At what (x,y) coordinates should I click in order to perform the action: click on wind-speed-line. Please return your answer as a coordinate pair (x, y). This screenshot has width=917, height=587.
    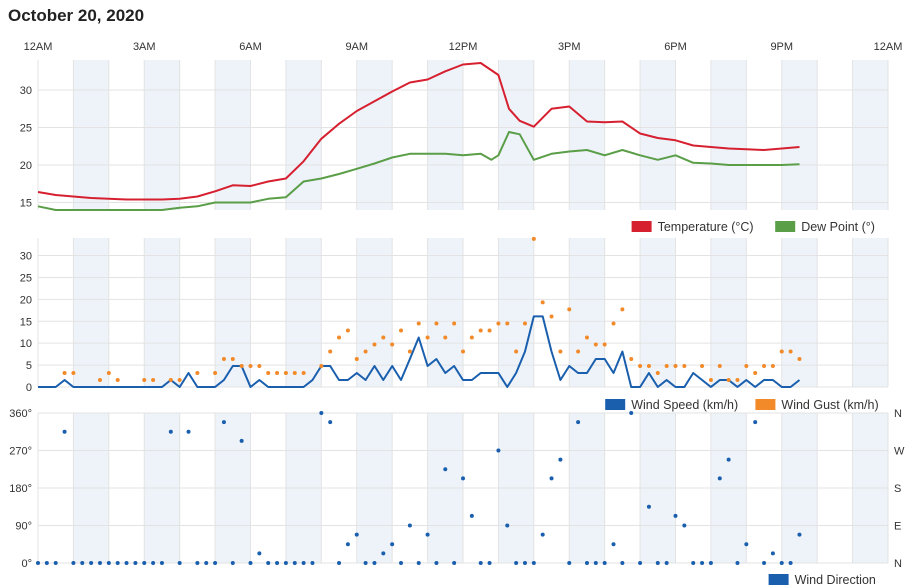
    Looking at the image, I should click on (419, 351).